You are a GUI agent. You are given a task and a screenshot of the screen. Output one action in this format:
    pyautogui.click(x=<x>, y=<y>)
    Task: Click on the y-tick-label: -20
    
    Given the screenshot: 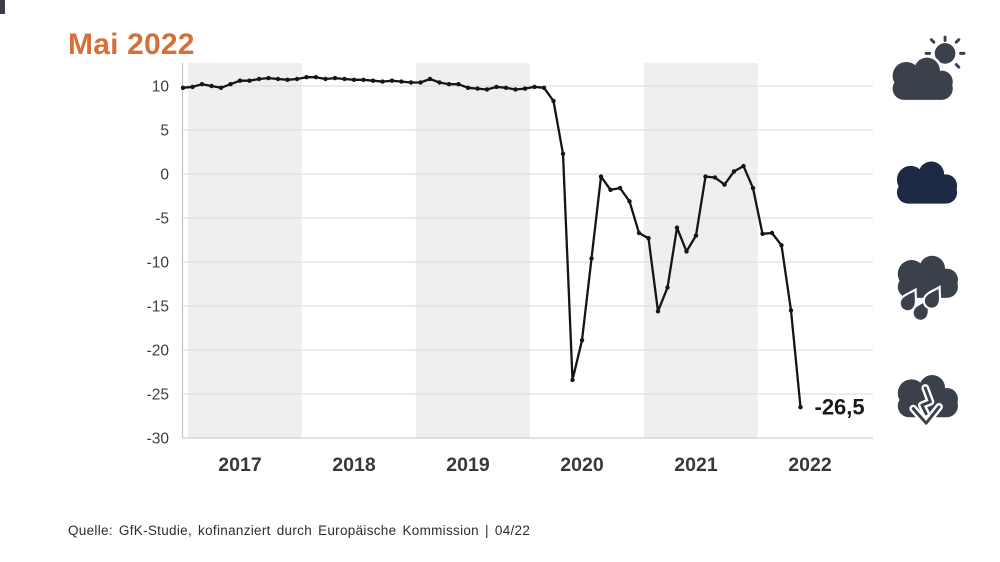 What is the action you would take?
    pyautogui.click(x=158, y=351)
    